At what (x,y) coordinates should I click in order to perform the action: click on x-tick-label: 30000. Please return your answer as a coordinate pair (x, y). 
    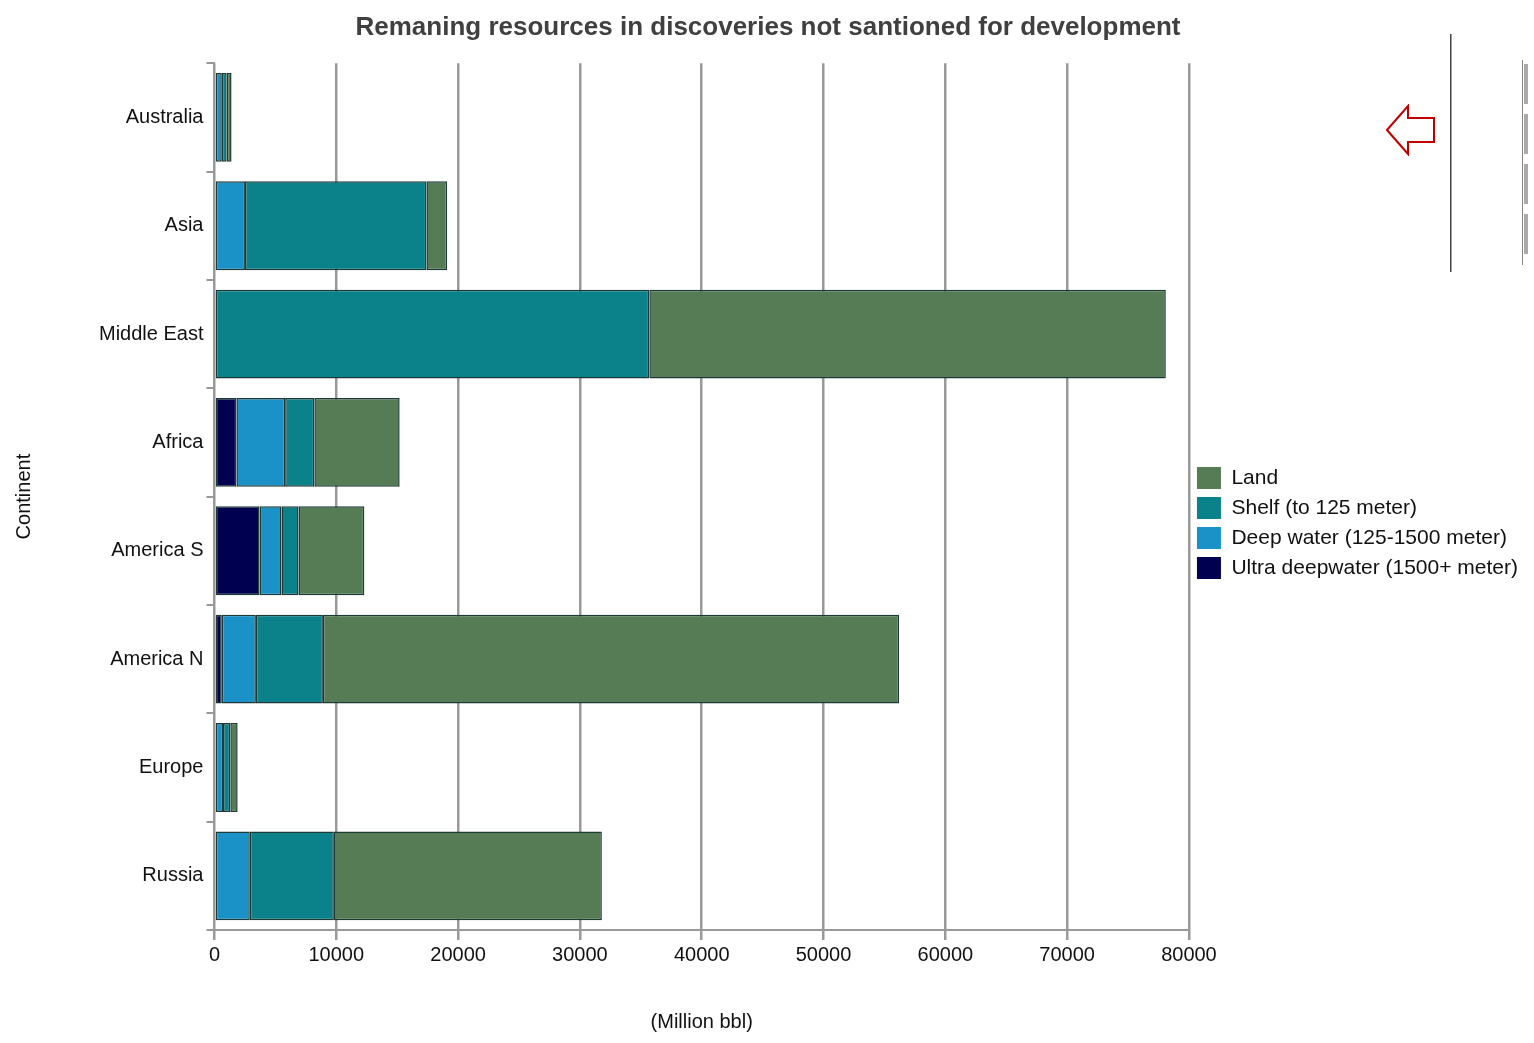
    Looking at the image, I should click on (580, 953).